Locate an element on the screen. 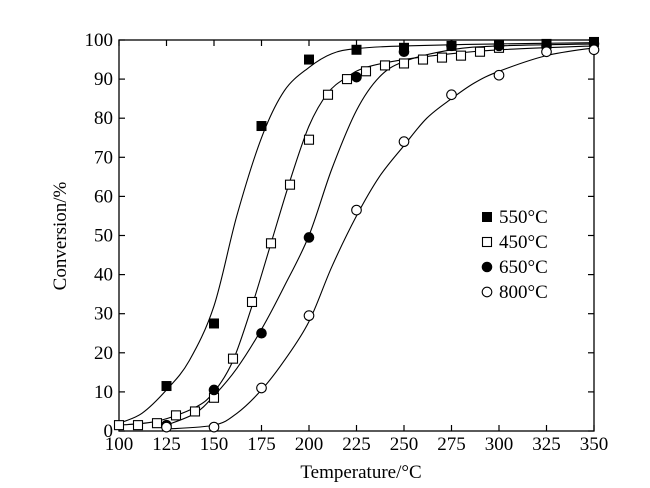  legend-label-650: 650°C is located at coordinates (523, 267).